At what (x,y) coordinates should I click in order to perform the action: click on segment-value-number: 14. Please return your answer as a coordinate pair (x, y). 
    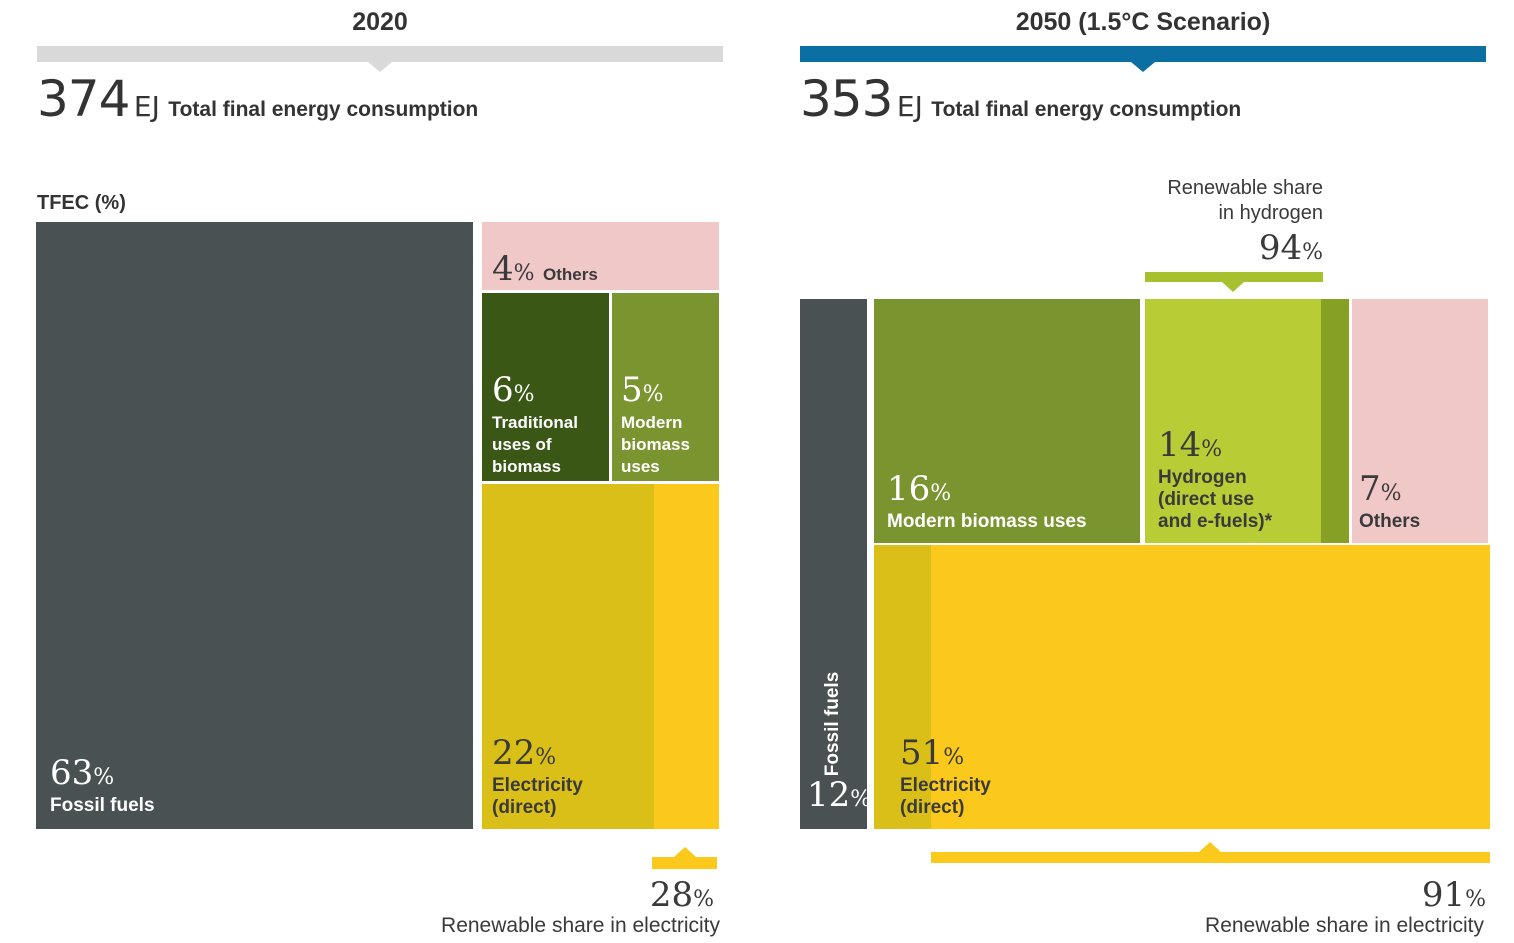
    Looking at the image, I should click on (1180, 445).